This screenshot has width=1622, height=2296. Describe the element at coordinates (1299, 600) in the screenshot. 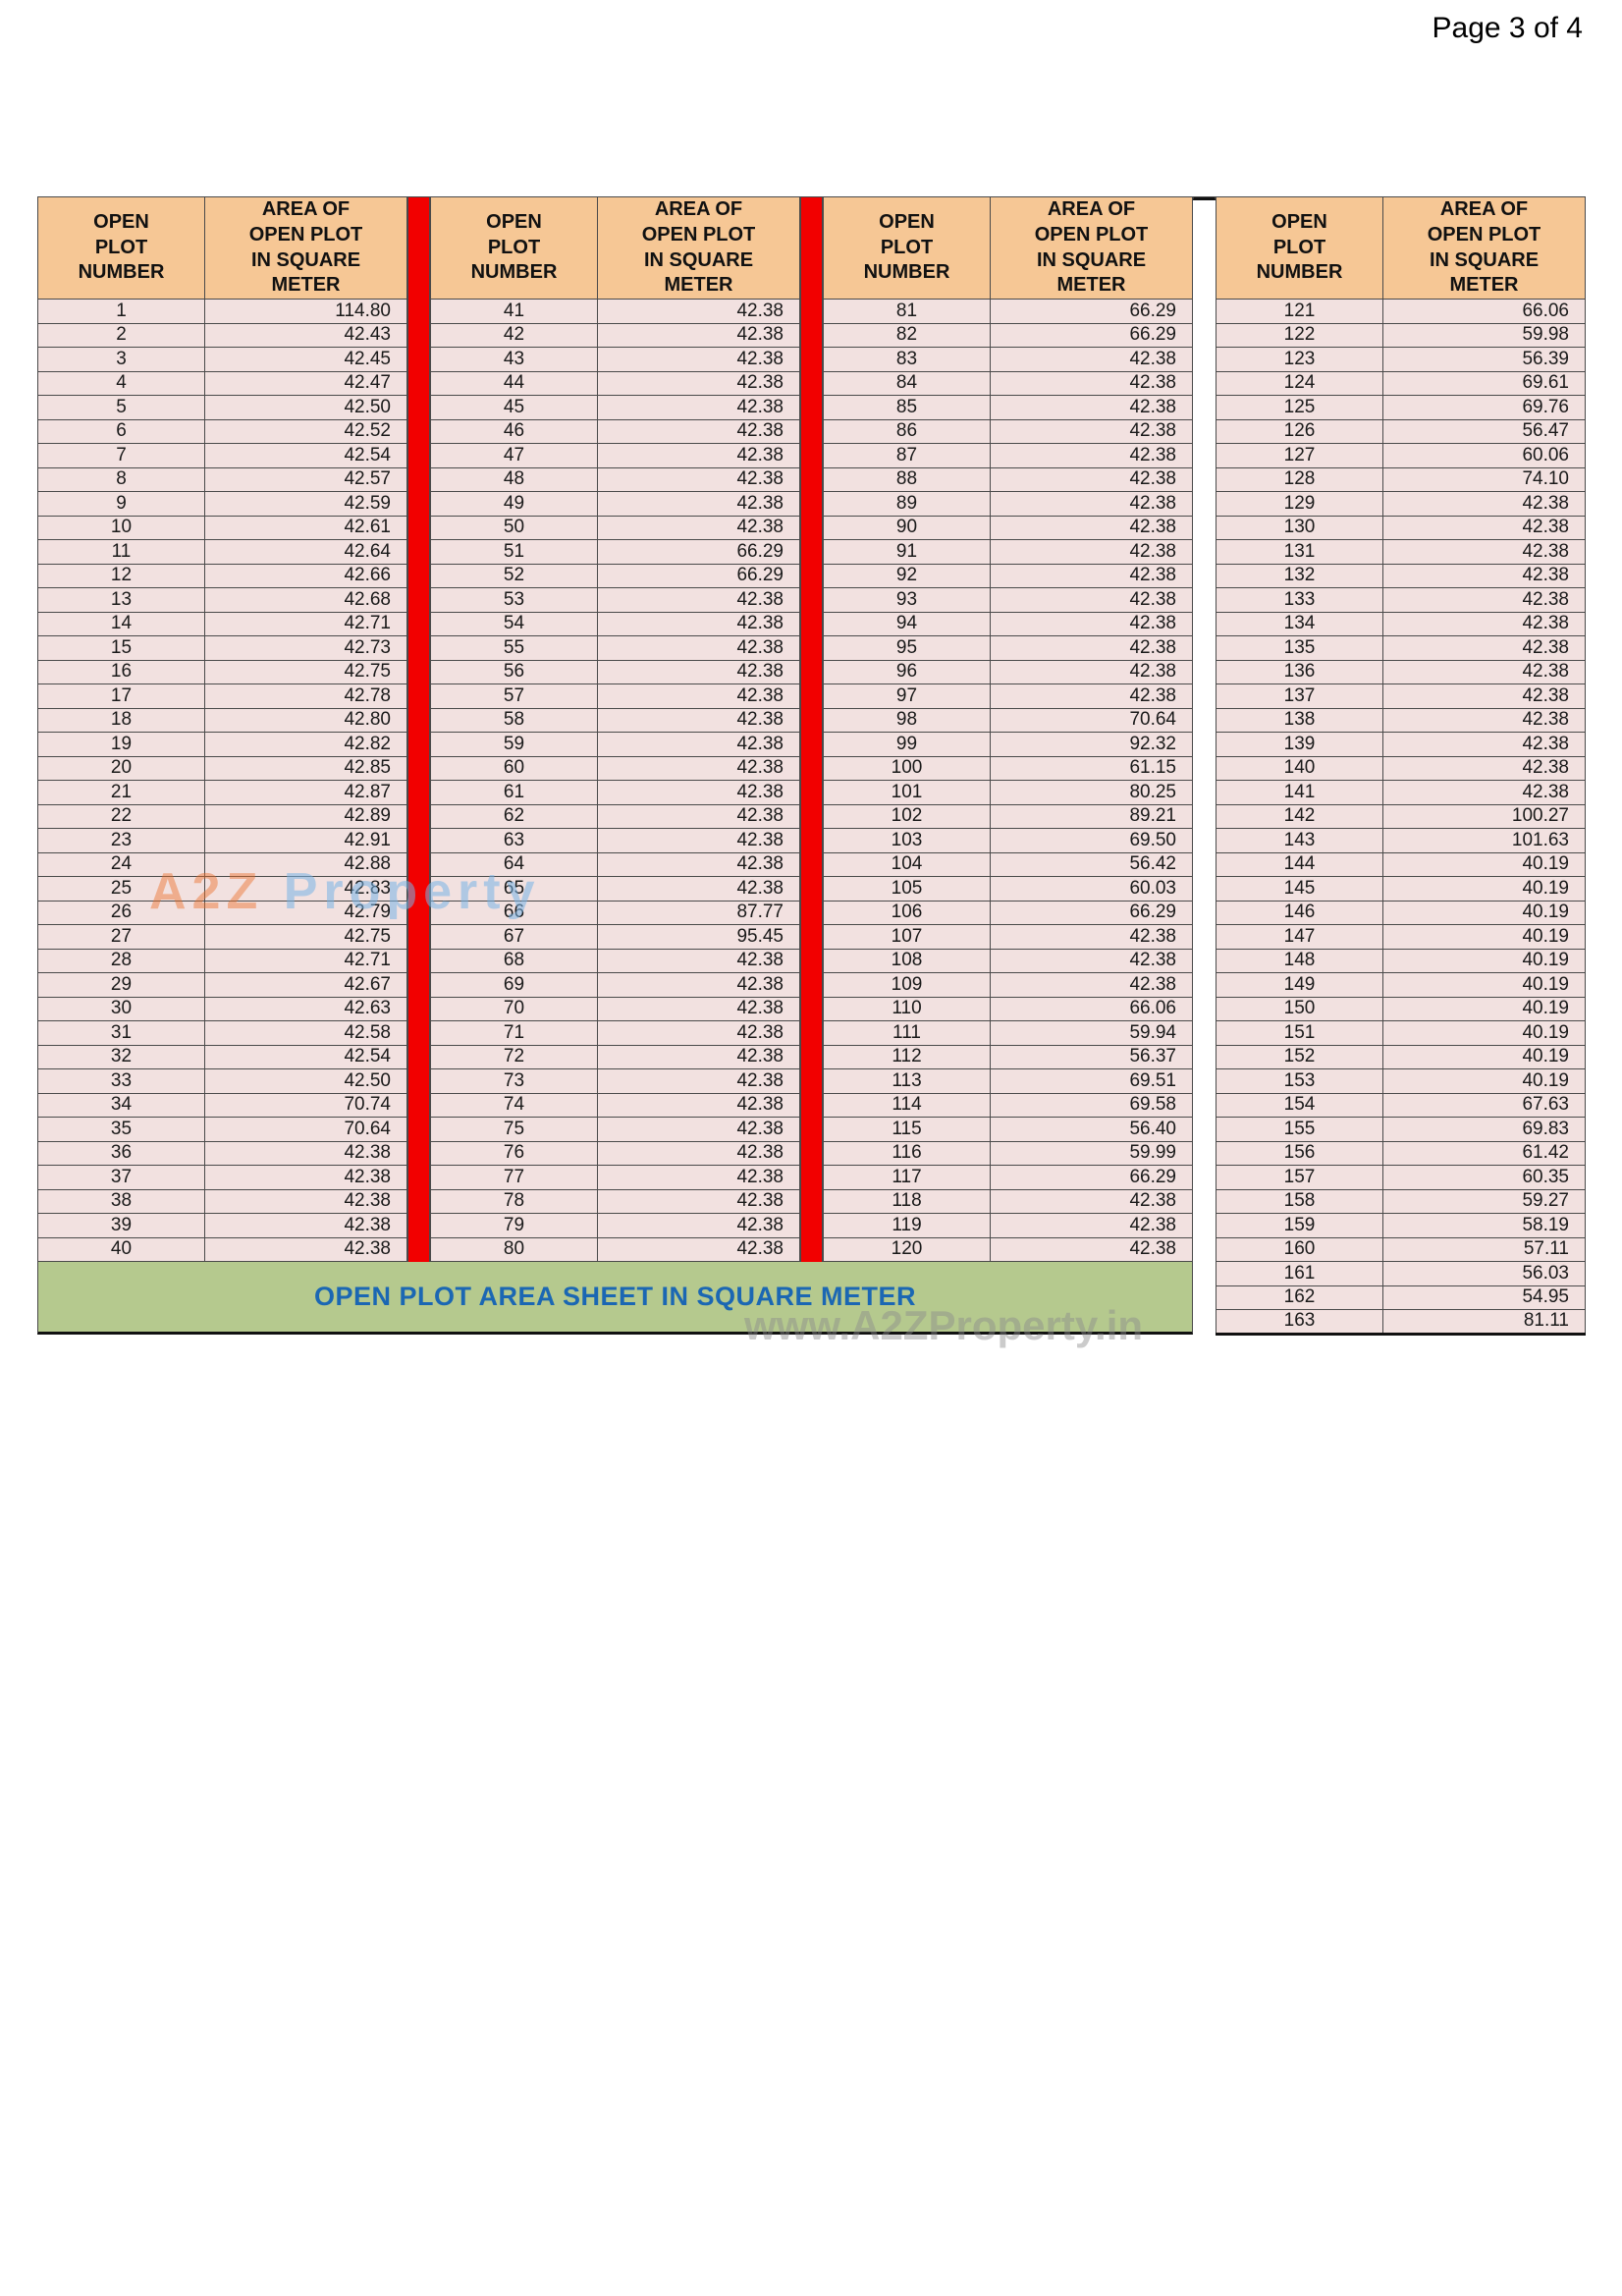

I see `plot-number-cell: 133` at that location.